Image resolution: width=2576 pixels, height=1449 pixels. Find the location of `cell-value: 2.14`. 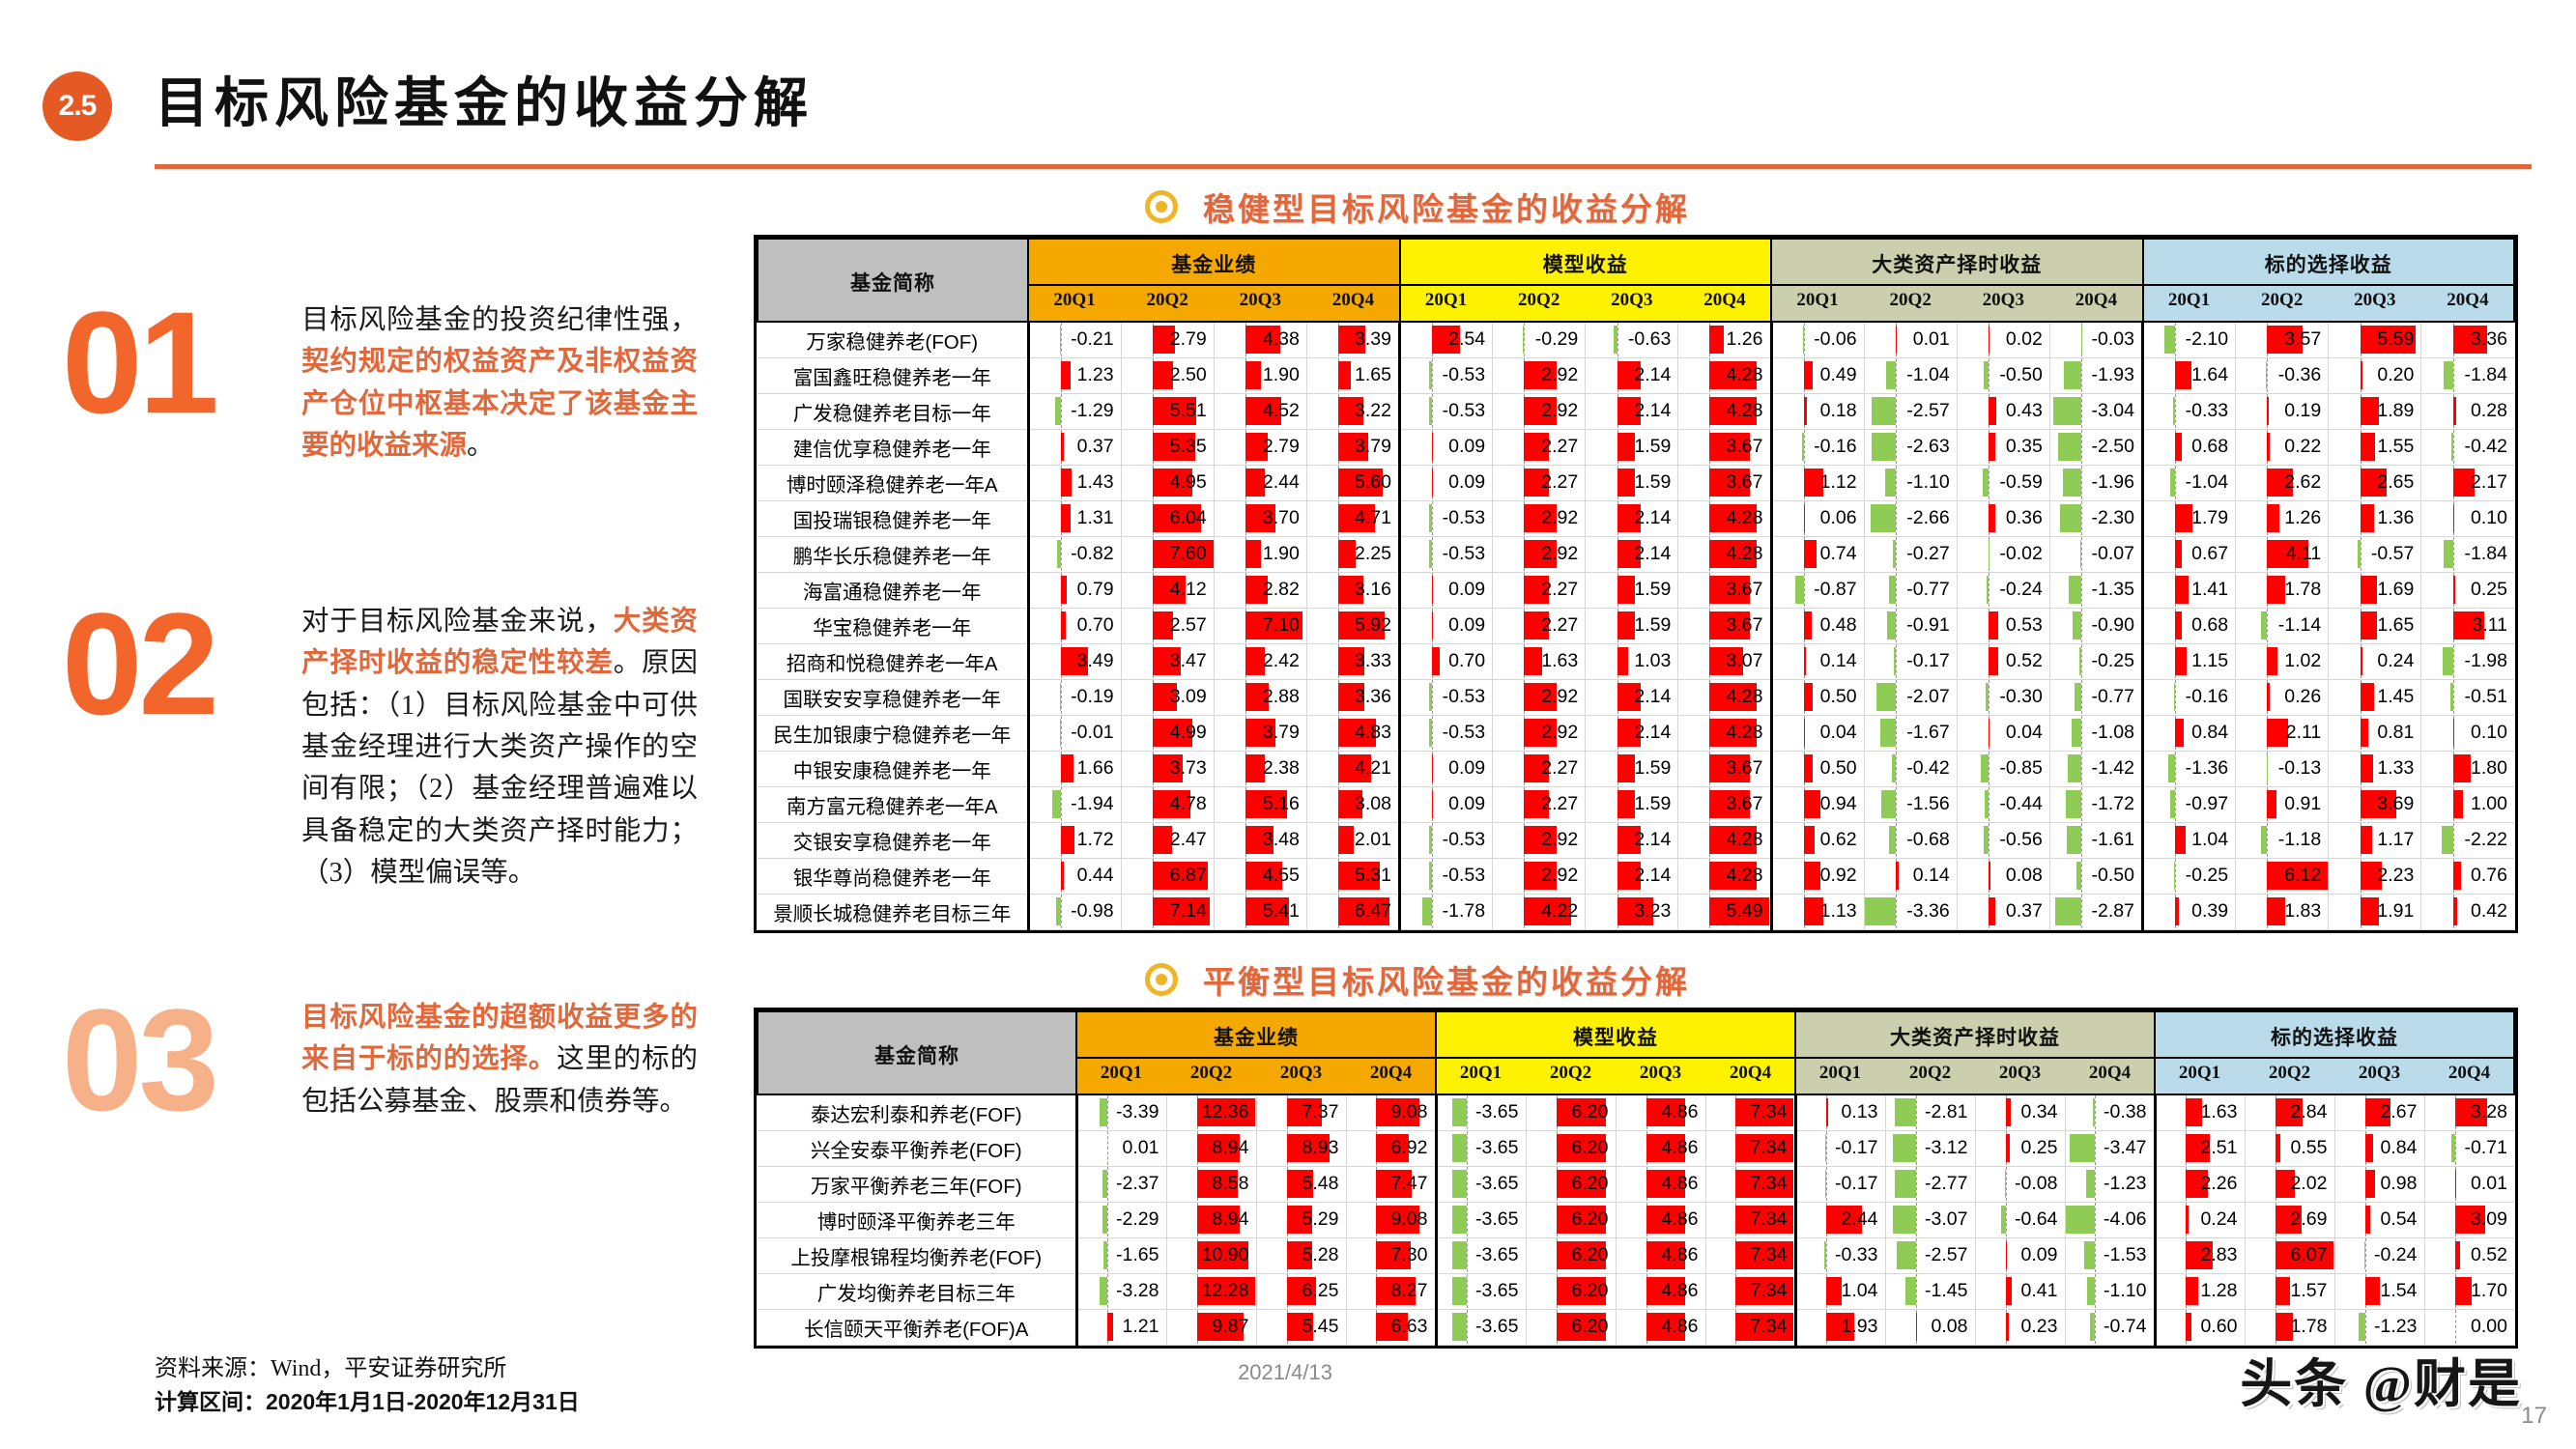

cell-value: 2.14 is located at coordinates (1632, 518).